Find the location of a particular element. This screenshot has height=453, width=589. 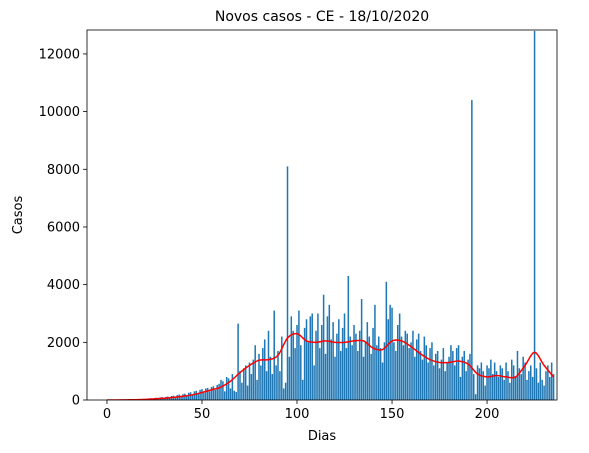

chart-title: Novos casos - CE - 18/10/2020 is located at coordinates (322, 17).